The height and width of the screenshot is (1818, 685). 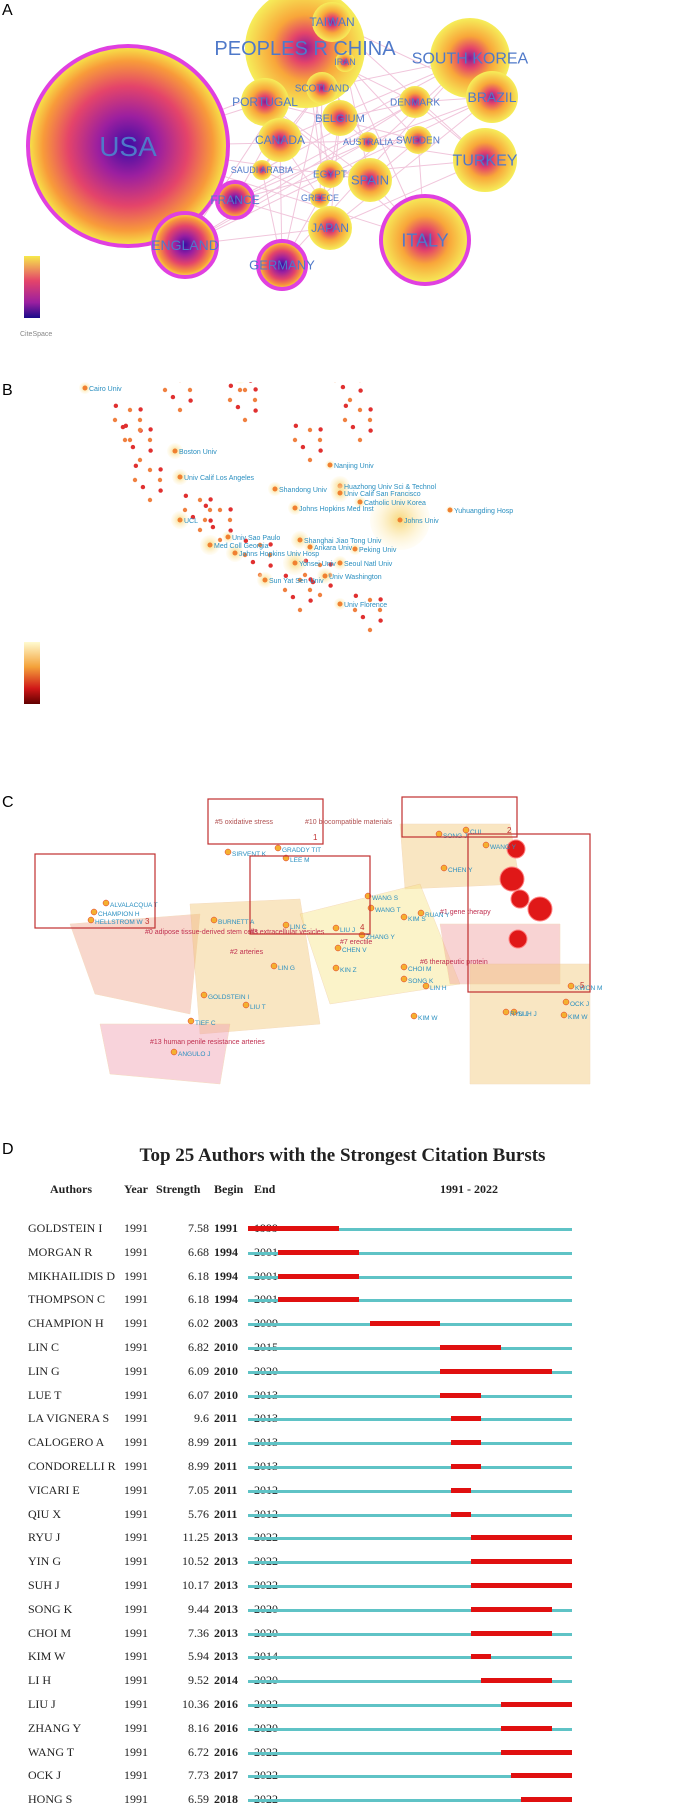 I want to click on author-name: LA VIGNERA S, so click(x=68, y=1418).